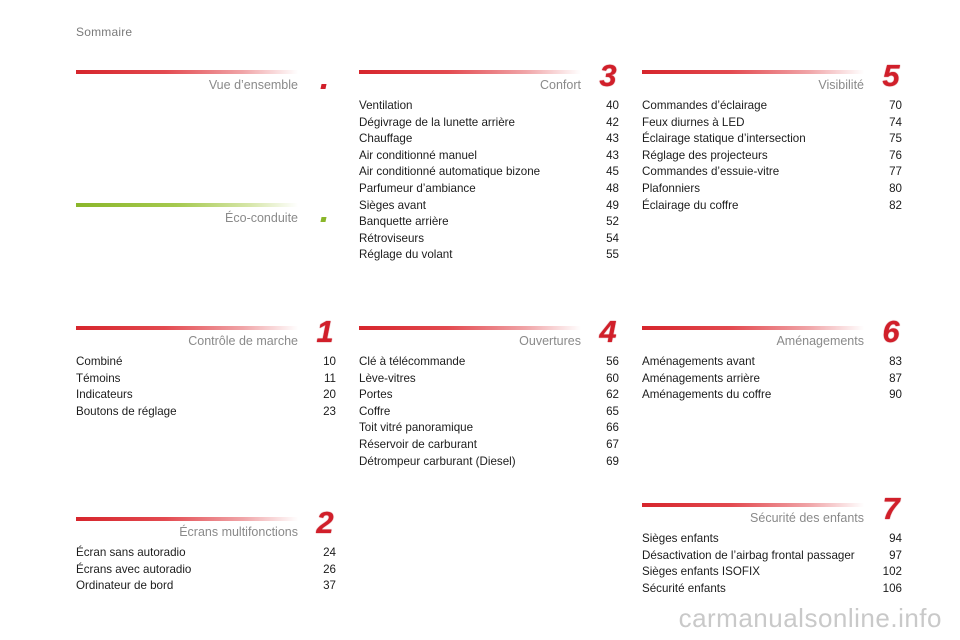 The width and height of the screenshot is (960, 640). What do you see at coordinates (612, 188) in the screenshot?
I see `entry-page: 48` at bounding box center [612, 188].